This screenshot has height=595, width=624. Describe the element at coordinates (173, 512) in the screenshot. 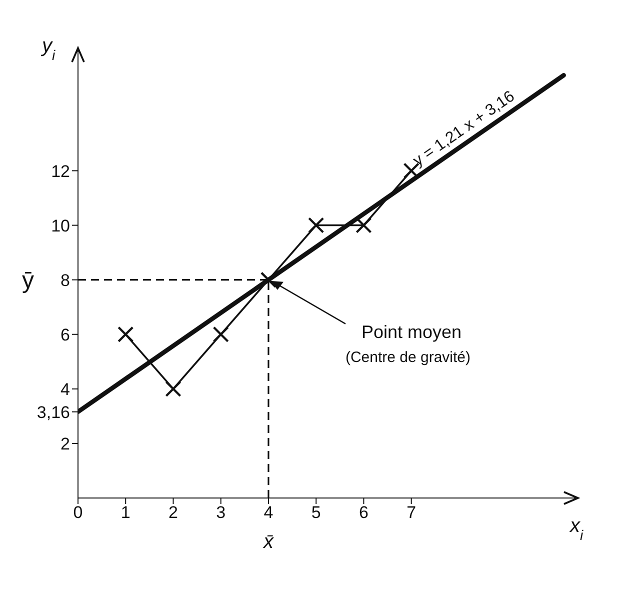

I see `x-tick-label: 2` at that location.